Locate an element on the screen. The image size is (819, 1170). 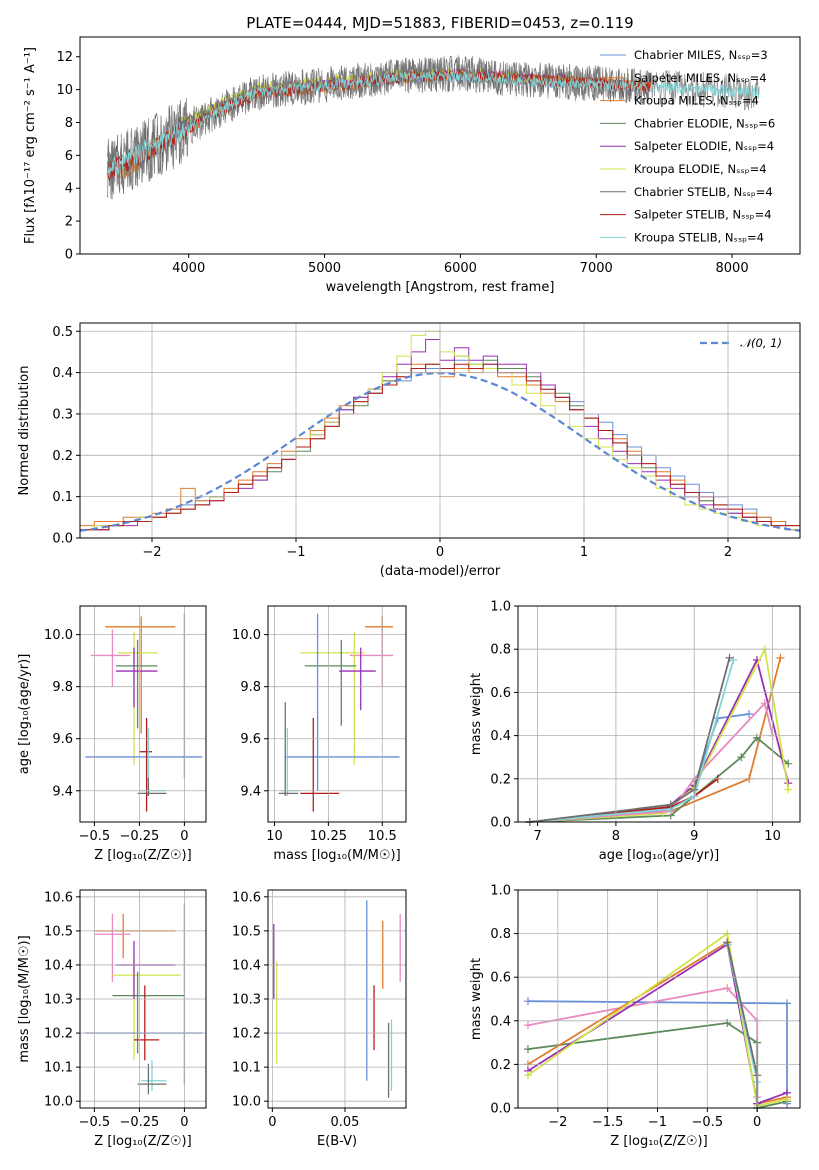
x-tick-label: 7000 is located at coordinates (596, 268).